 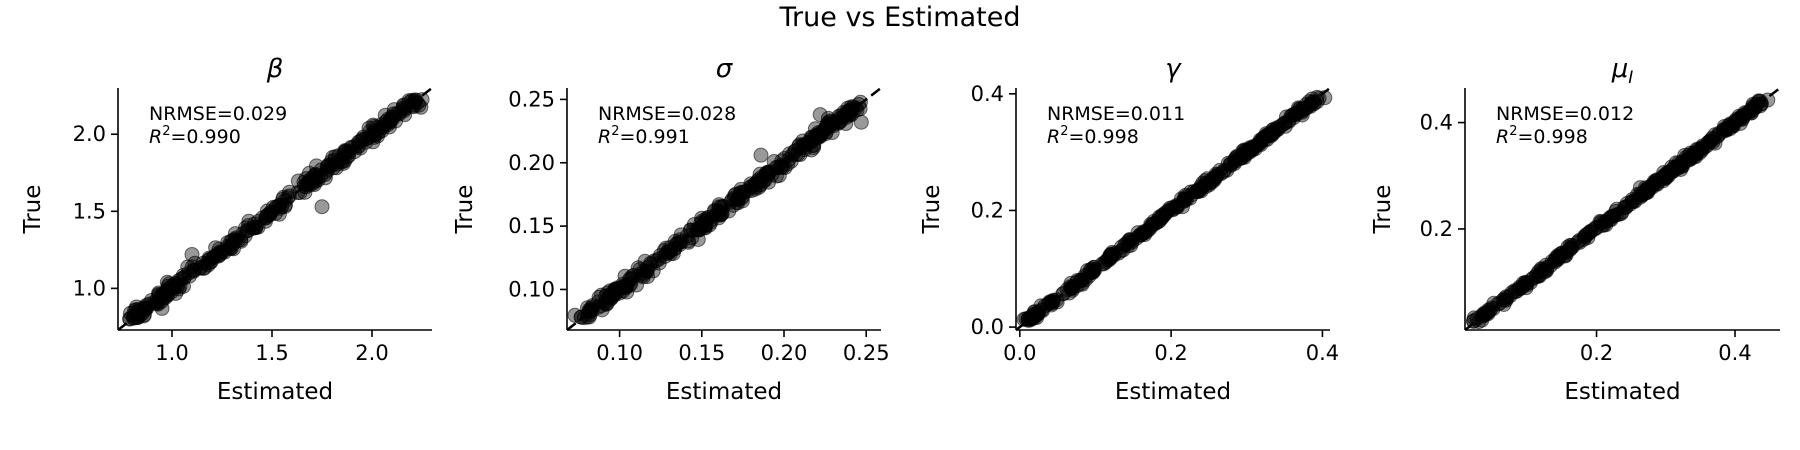 I want to click on panel-title: β, so click(x=275, y=69).